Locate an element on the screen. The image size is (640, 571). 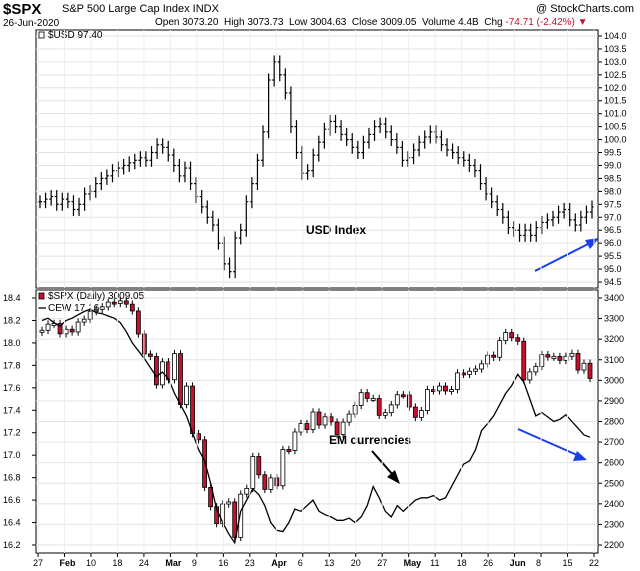
x-tick-label: 11 is located at coordinates (434, 563).